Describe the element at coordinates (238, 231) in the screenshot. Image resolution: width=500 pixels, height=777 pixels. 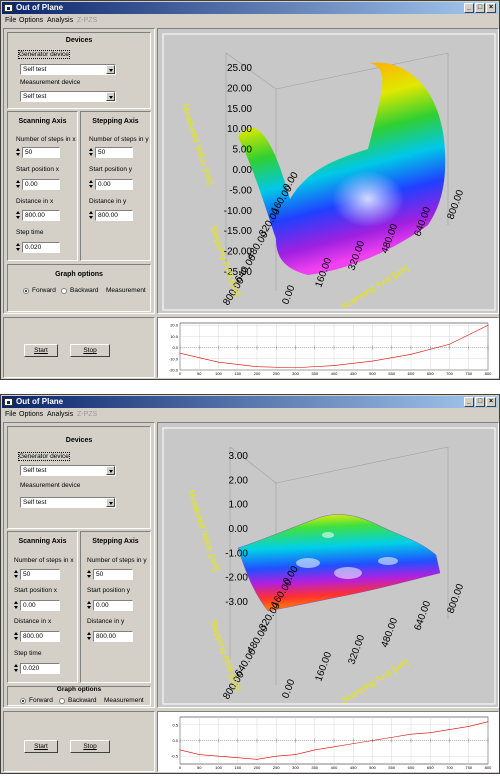
I see `z-tick-label: -15.00` at that location.